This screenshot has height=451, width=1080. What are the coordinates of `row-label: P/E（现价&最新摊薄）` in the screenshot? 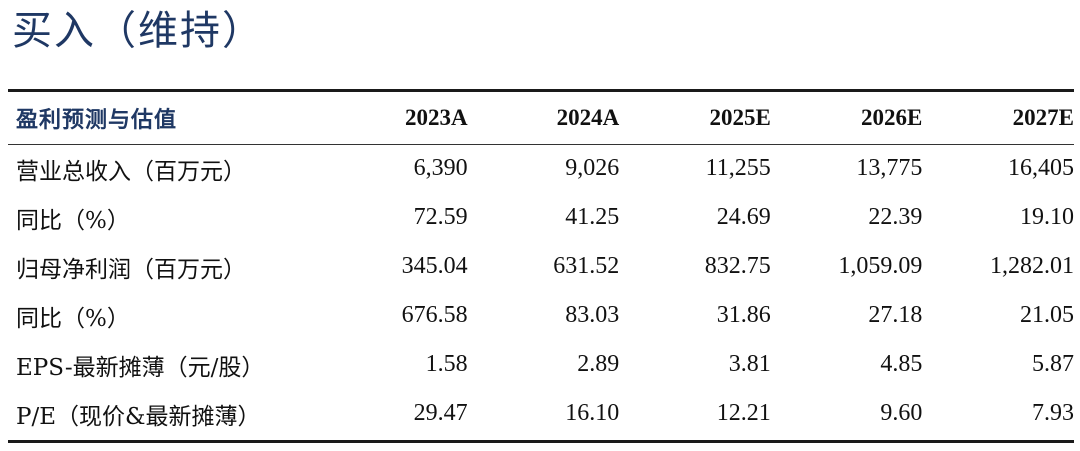 It's located at (138, 416).